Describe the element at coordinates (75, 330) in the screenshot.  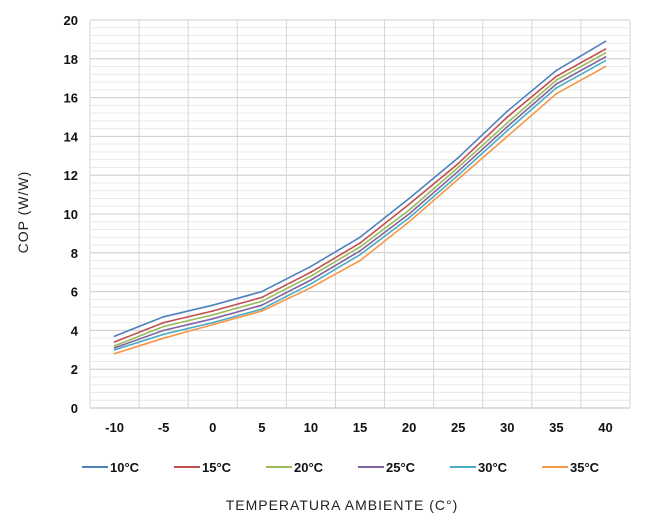
I see `y-tick-label: 4` at that location.